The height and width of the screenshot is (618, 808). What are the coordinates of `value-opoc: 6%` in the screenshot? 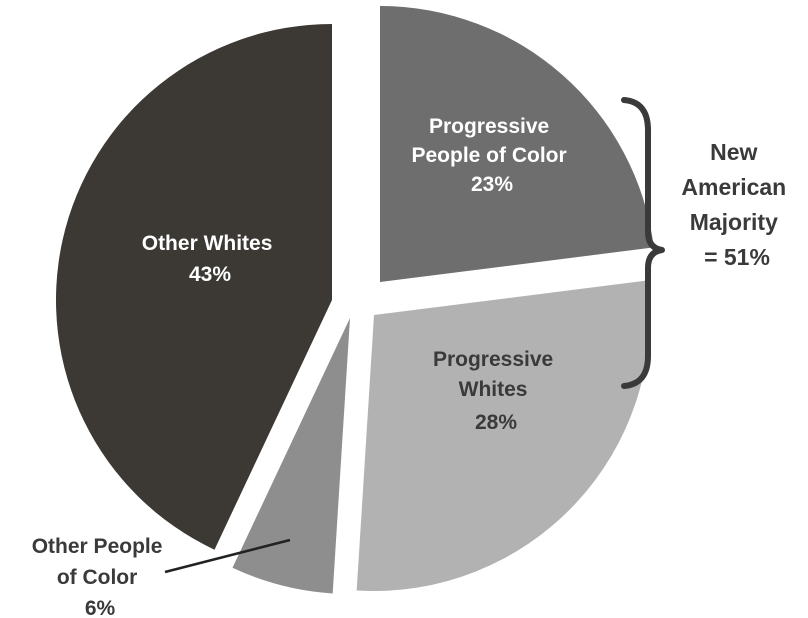 It's located at (100, 607).